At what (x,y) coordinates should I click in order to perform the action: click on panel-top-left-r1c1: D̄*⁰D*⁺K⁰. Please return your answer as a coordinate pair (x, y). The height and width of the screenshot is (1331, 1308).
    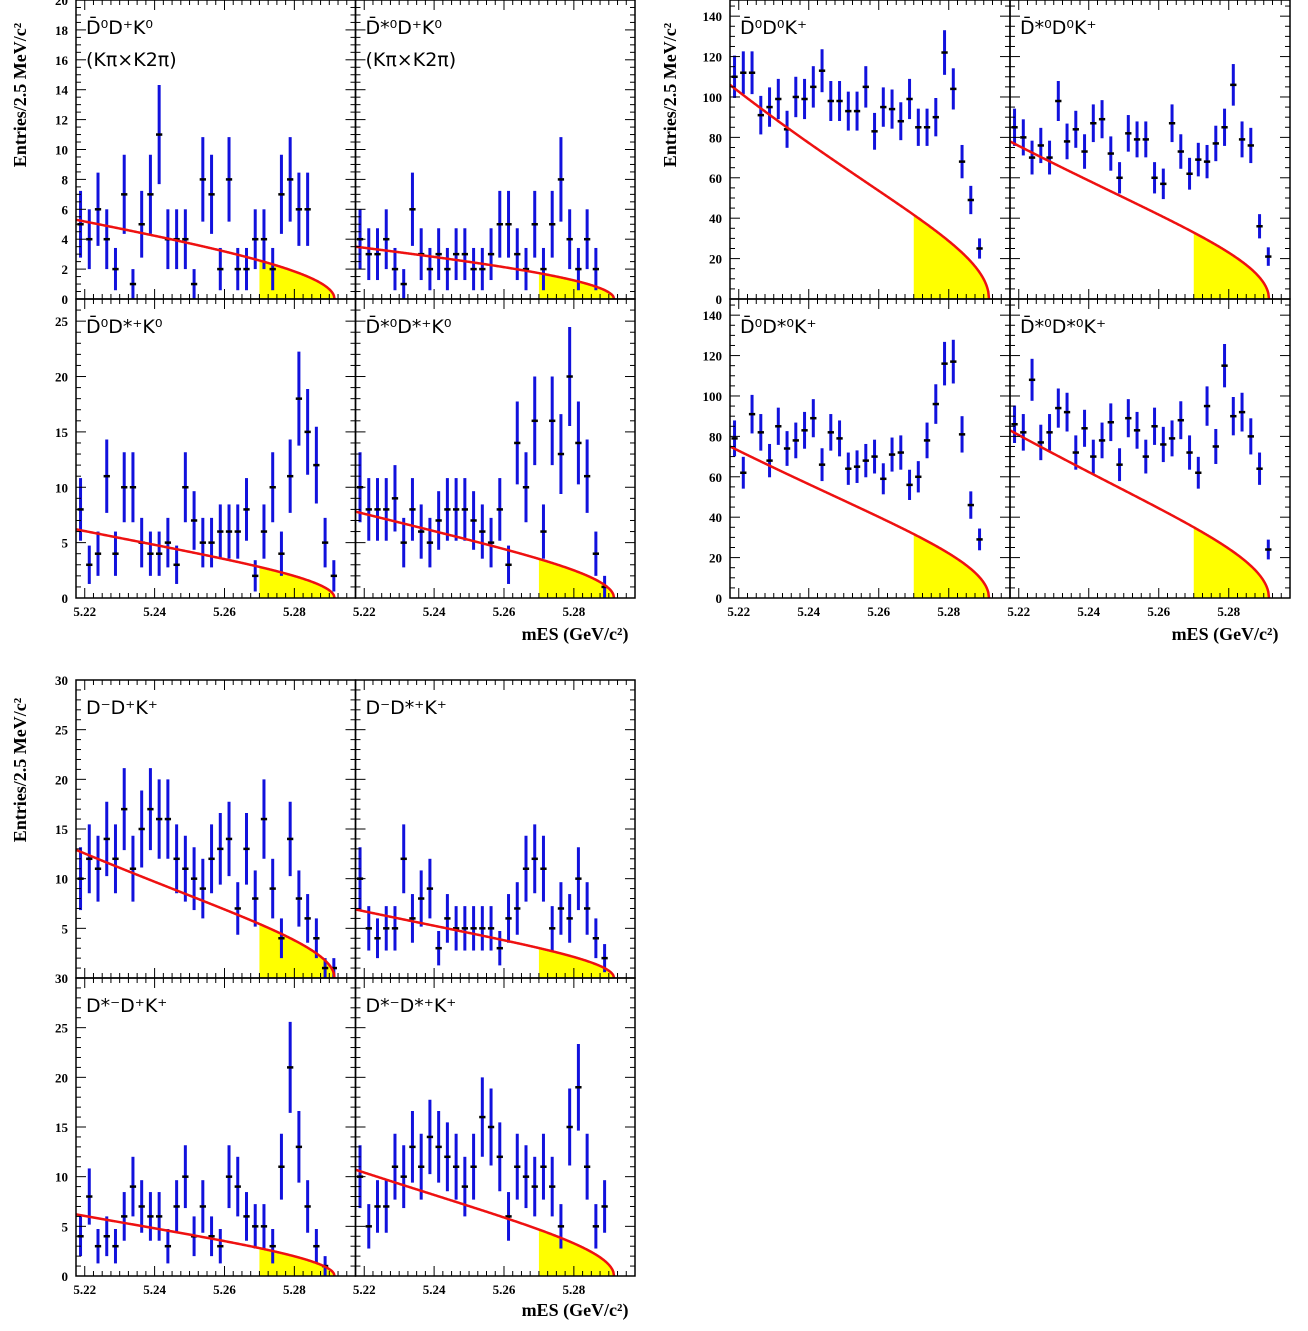
    Looking at the image, I should click on (495, 448).